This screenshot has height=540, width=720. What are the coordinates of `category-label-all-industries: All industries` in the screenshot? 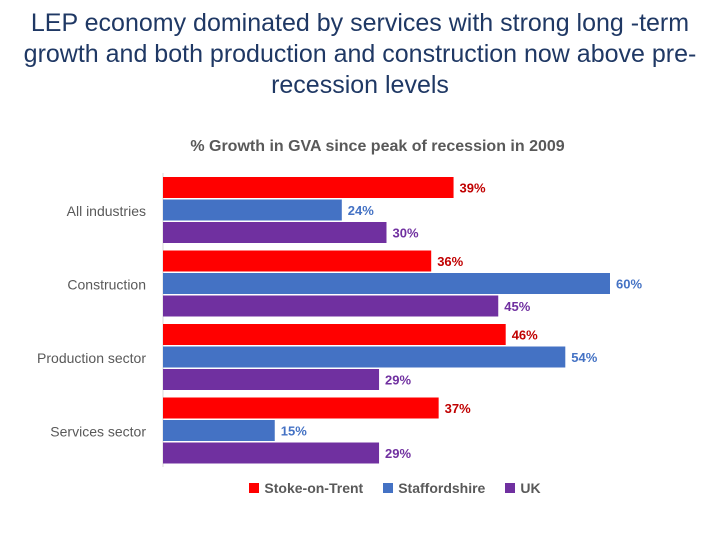 It's located at (106, 211).